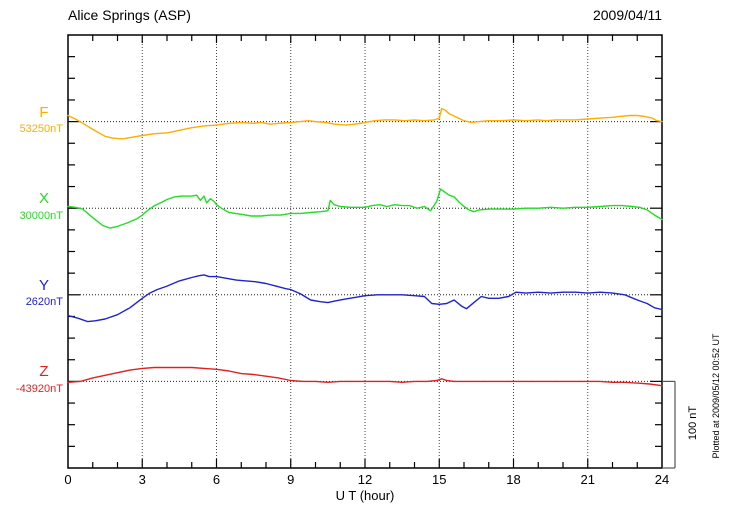 Image resolution: width=730 pixels, height=520 pixels. What do you see at coordinates (365, 208) in the screenshot?
I see `trace-x` at bounding box center [365, 208].